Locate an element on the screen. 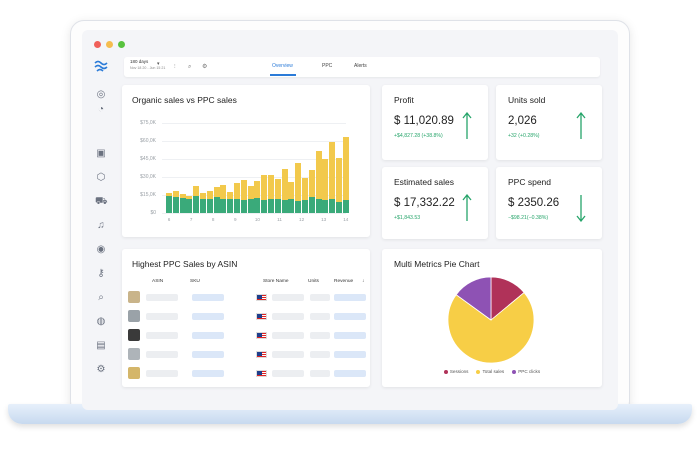 The width and height of the screenshot is (700, 450). tab-overview: Overview is located at coordinates (282, 66).